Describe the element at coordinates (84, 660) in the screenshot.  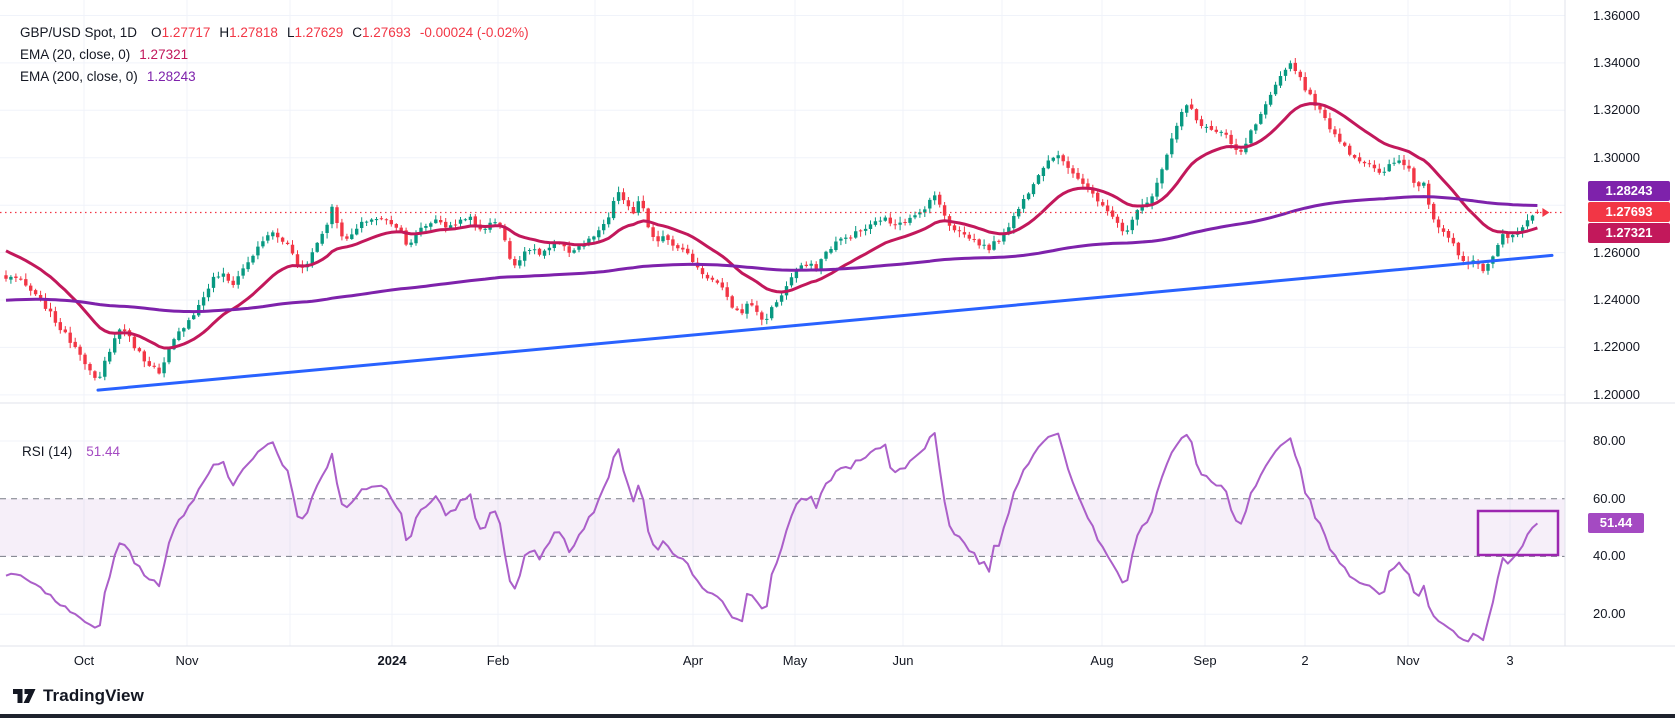
I see `time-tick-label: Oct` at that location.